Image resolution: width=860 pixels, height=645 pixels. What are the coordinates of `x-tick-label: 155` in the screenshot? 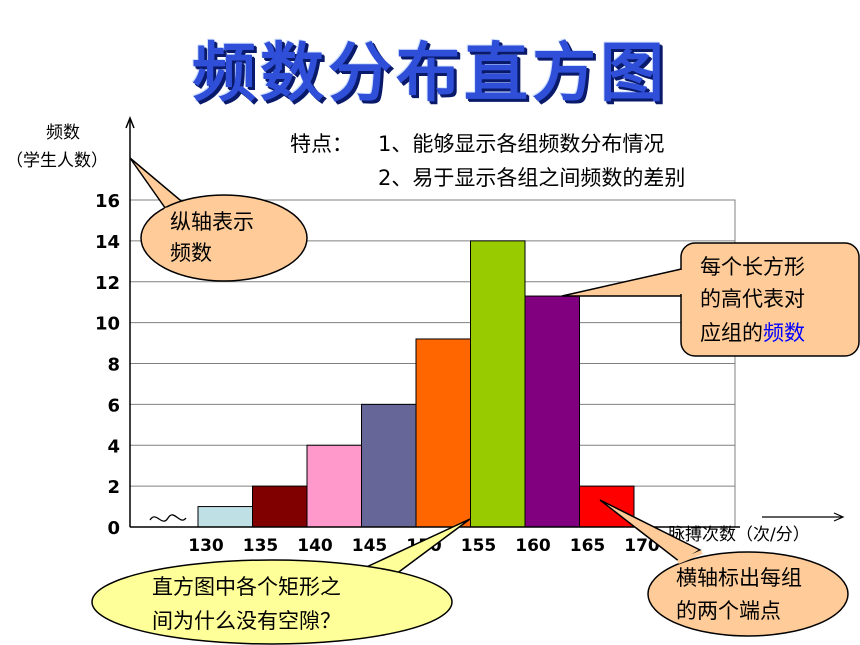 It's located at (479, 546).